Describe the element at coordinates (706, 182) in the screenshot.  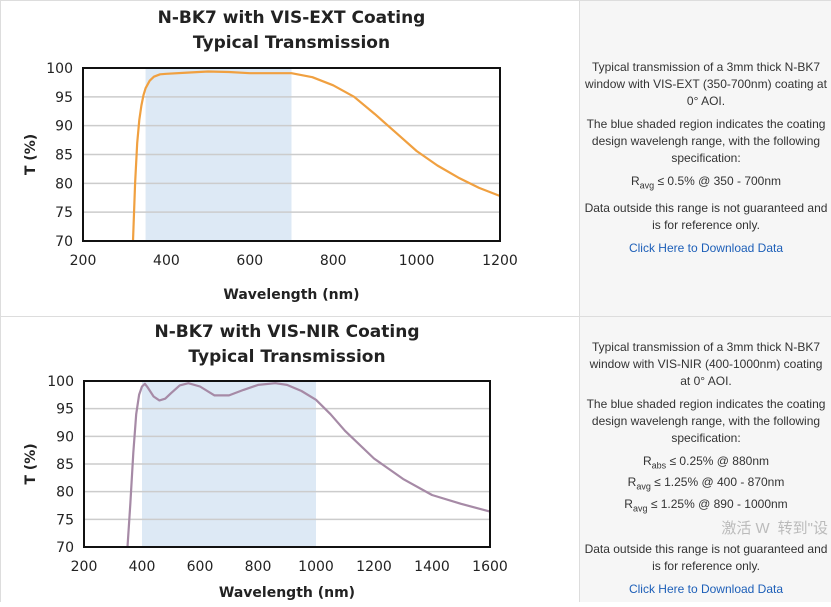
I see `spec-line: Ravg ≤ 0.5% @ 350 - 700nm` at that location.